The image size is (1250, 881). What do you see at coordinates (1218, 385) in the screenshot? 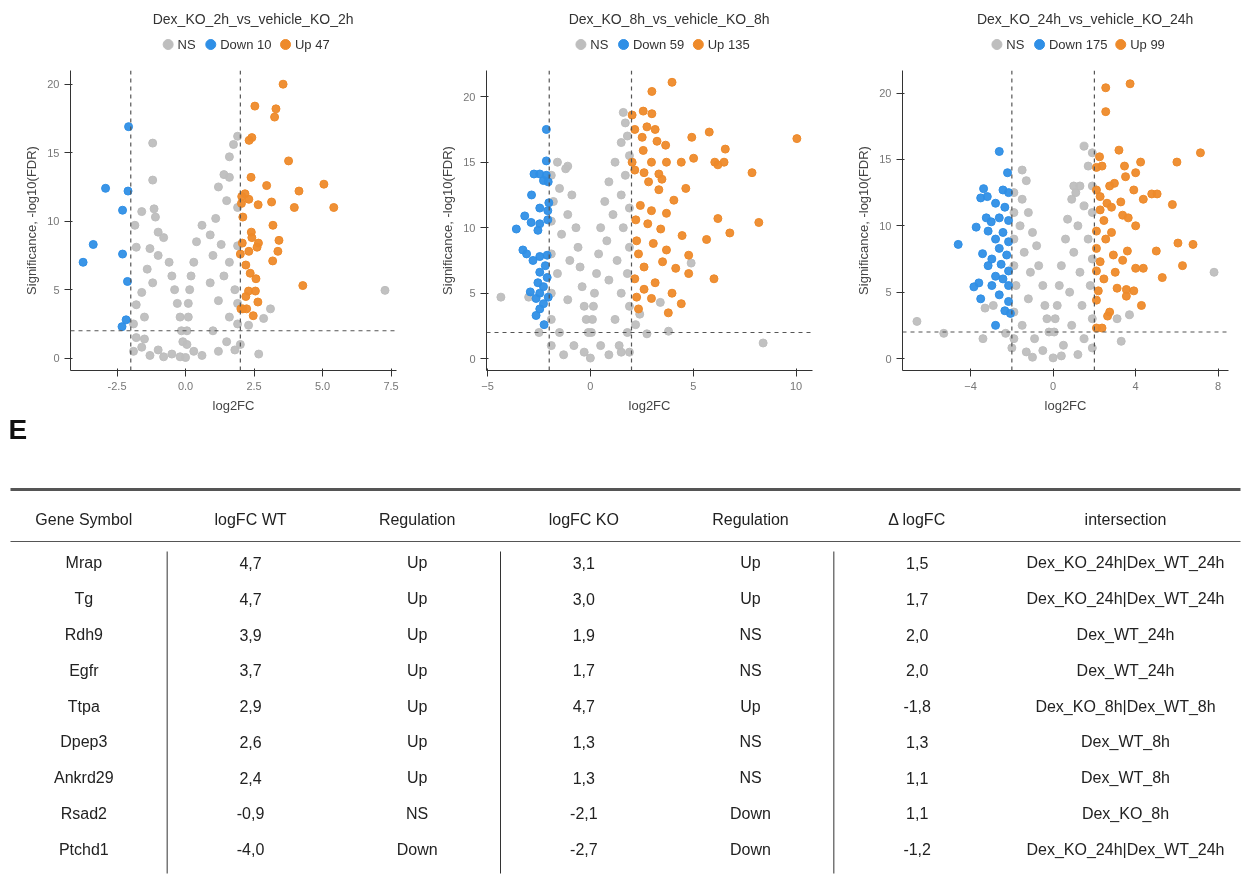
I see `x-tick-label: 8` at bounding box center [1218, 385].